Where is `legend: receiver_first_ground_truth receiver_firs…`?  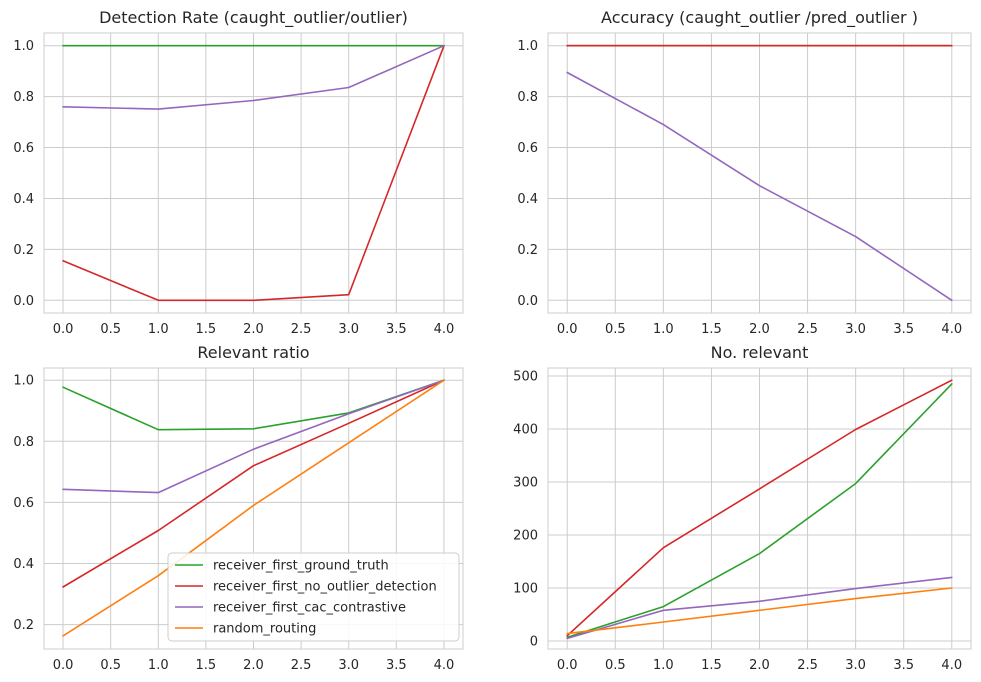 legend: receiver_first_ground_truth receiver_firs… is located at coordinates (313, 597).